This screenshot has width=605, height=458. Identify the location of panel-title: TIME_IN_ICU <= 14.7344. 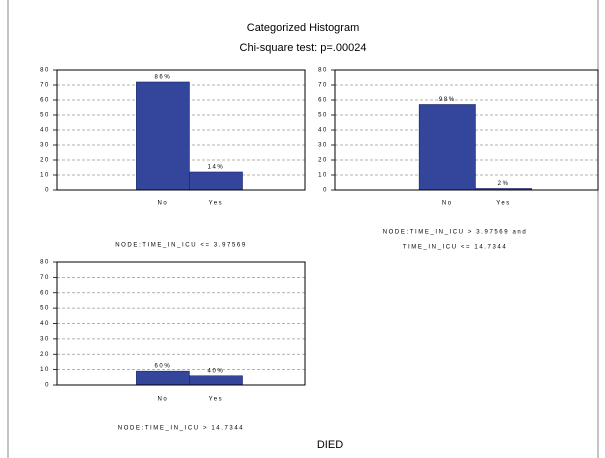
(455, 248).